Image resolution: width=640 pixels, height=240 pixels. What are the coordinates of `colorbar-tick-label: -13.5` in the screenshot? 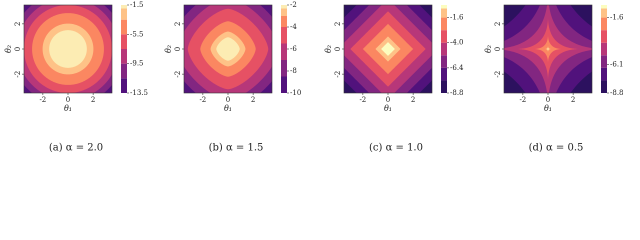 It's located at (139, 93).